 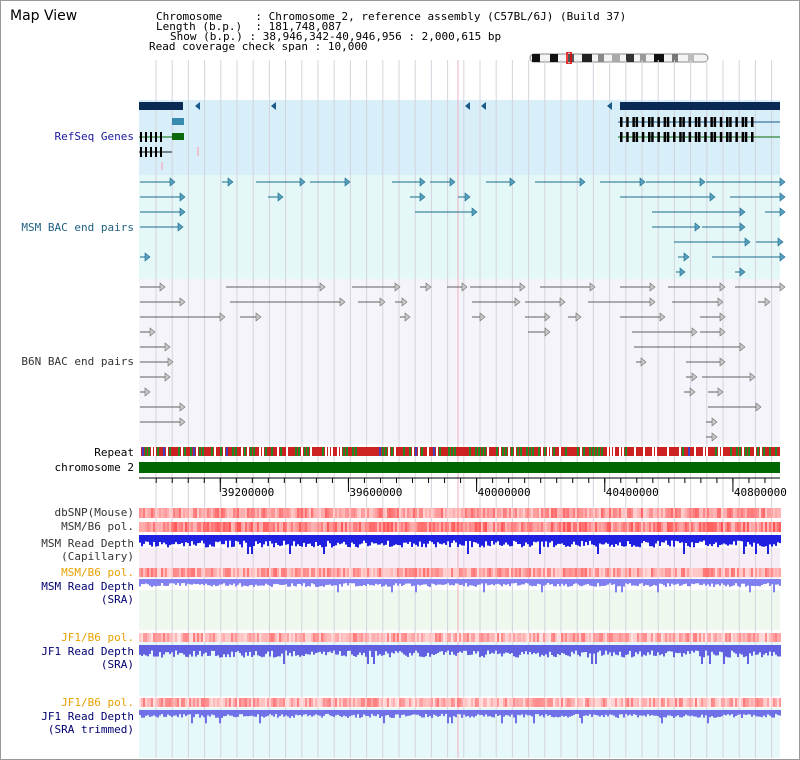 I want to click on track-label-line: (SRA trimmed), so click(x=90, y=729).